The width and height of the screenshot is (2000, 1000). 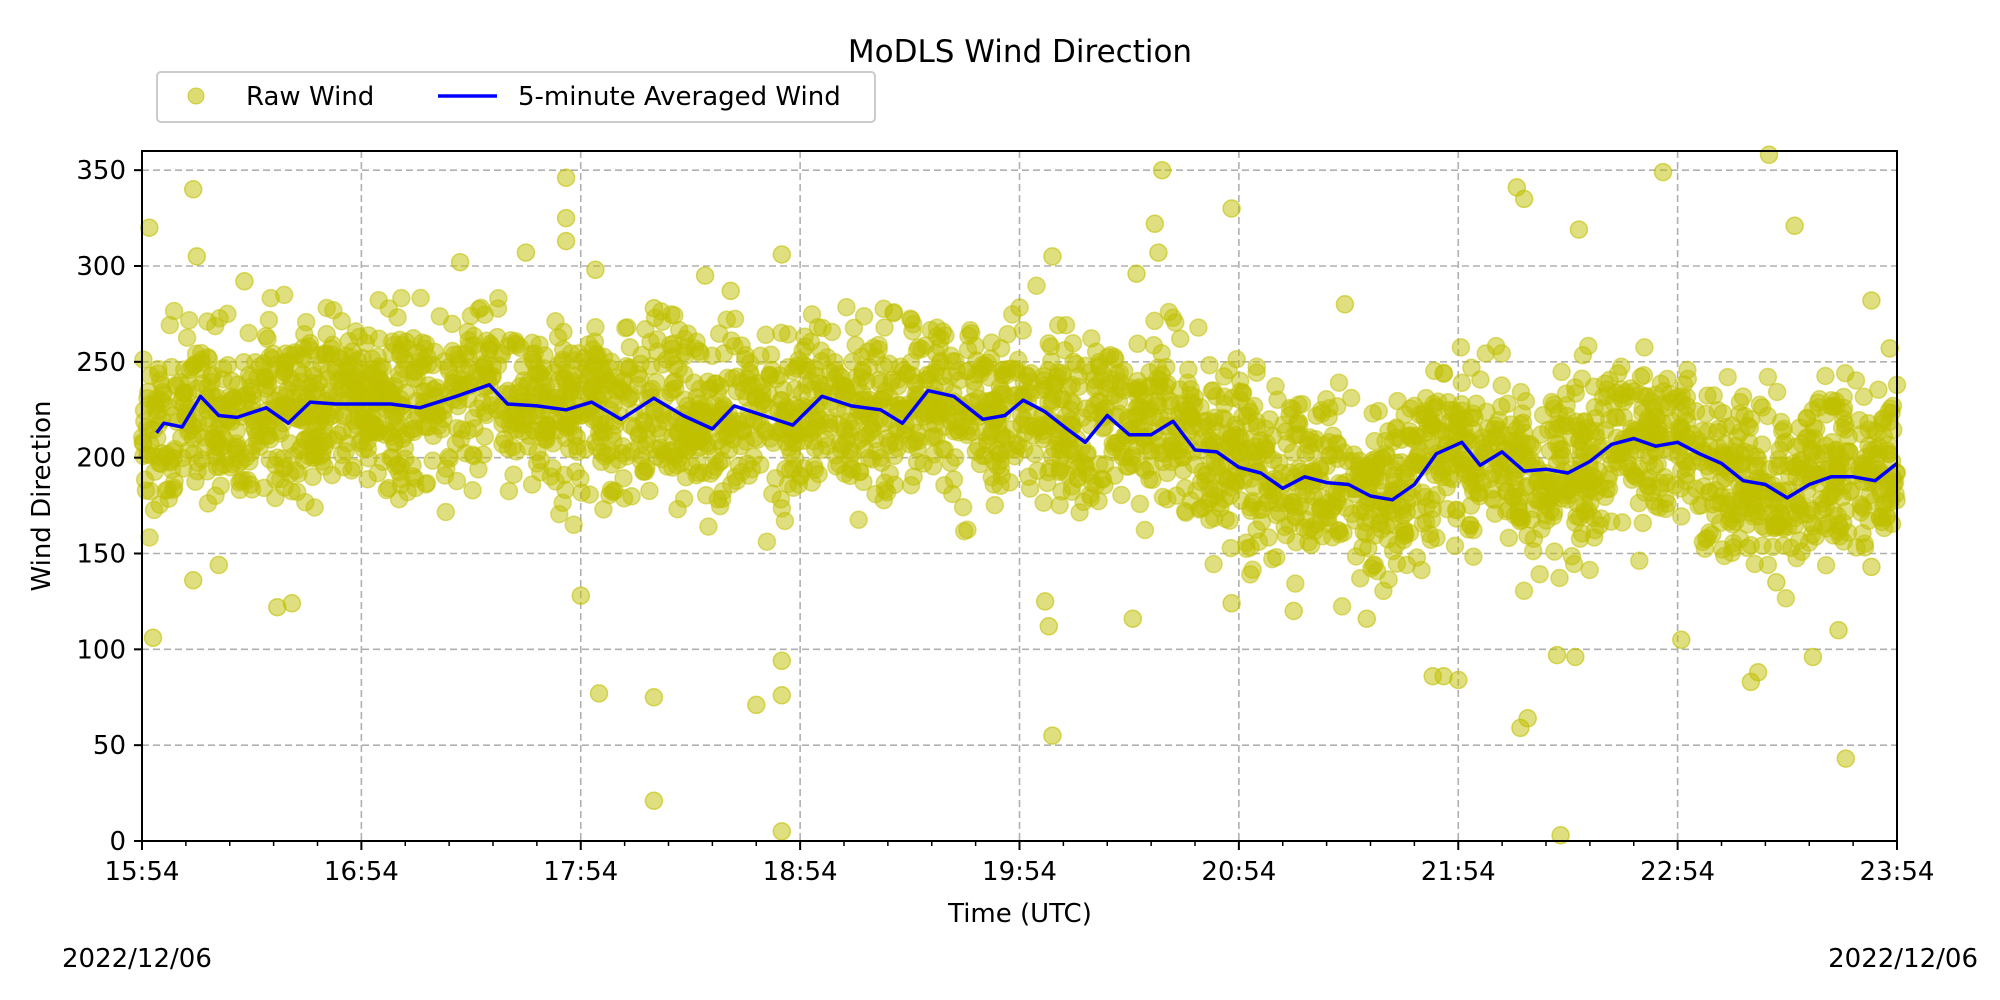 I want to click on y-tick-label: 100, so click(x=101, y=650).